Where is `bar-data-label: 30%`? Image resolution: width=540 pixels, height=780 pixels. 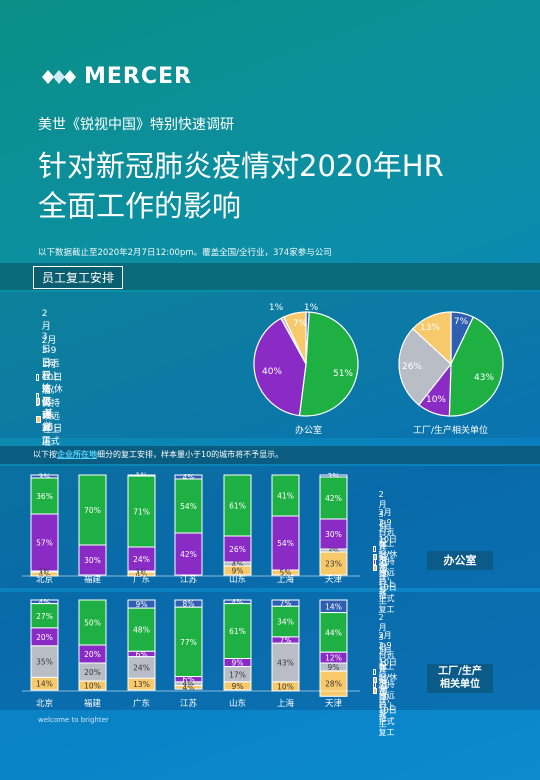 bar-data-label: 30% is located at coordinates (333, 534).